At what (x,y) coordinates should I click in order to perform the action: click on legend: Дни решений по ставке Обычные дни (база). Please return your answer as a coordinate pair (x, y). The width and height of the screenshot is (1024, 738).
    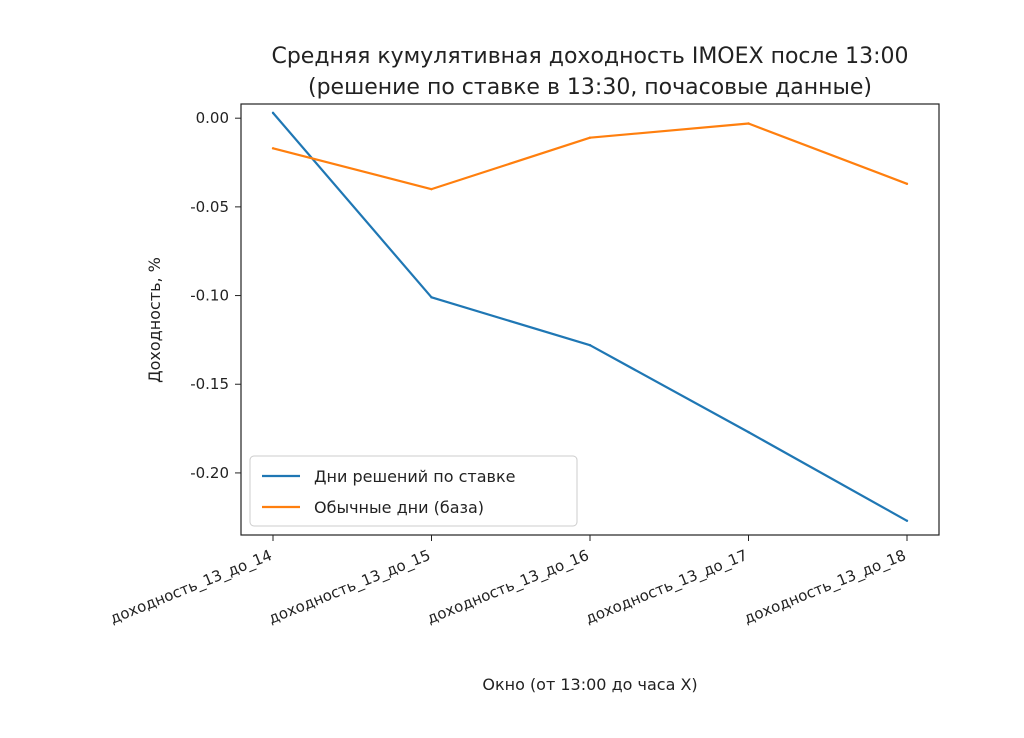
    Looking at the image, I should click on (413, 491).